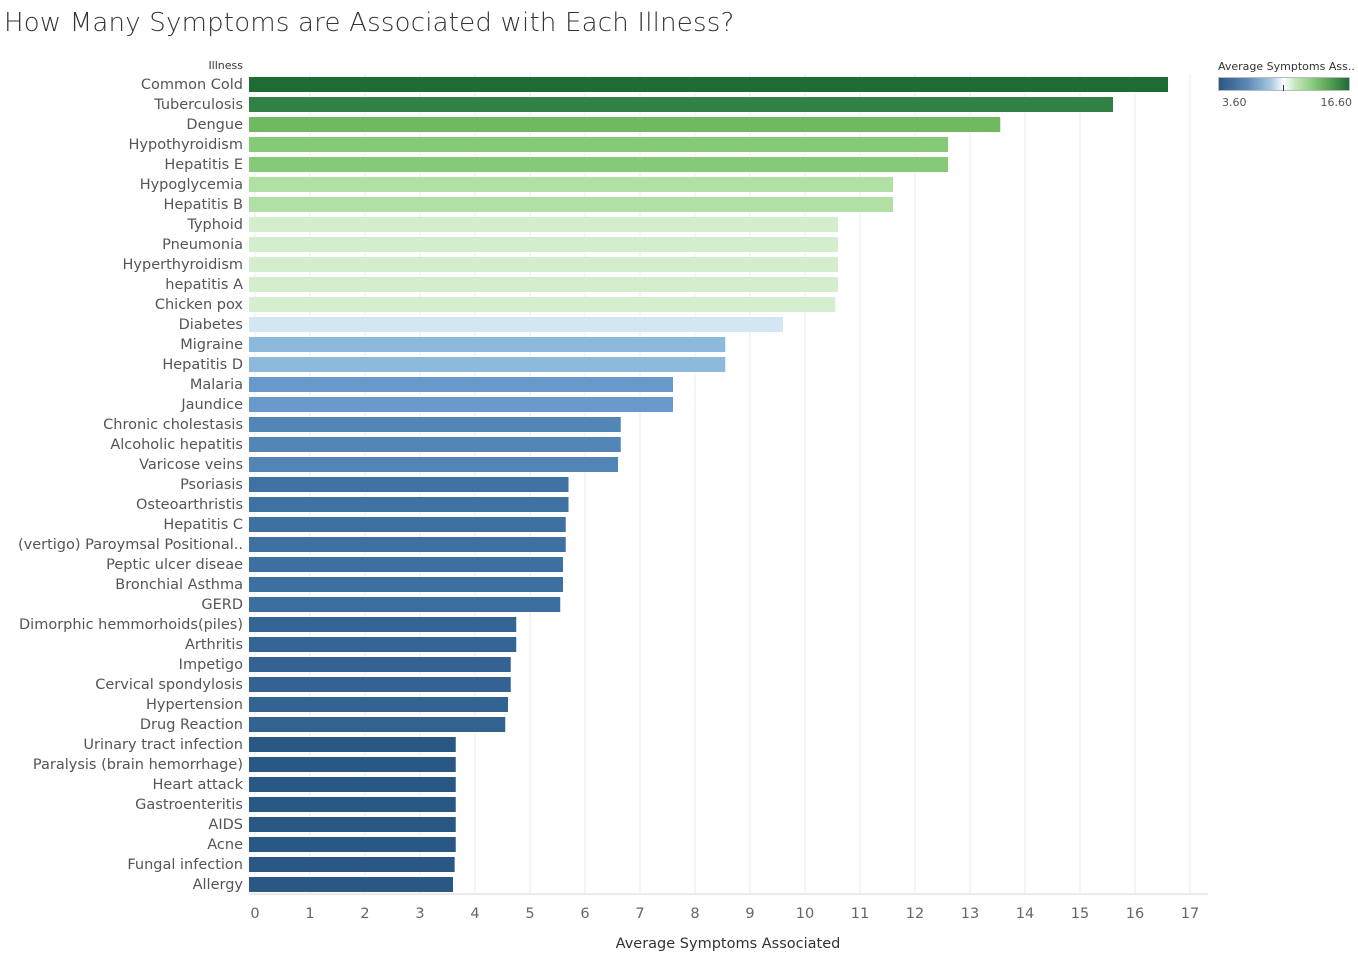 This screenshot has height=960, width=1358. What do you see at coordinates (191, 465) in the screenshot?
I see `category-label: Varicose veins` at bounding box center [191, 465].